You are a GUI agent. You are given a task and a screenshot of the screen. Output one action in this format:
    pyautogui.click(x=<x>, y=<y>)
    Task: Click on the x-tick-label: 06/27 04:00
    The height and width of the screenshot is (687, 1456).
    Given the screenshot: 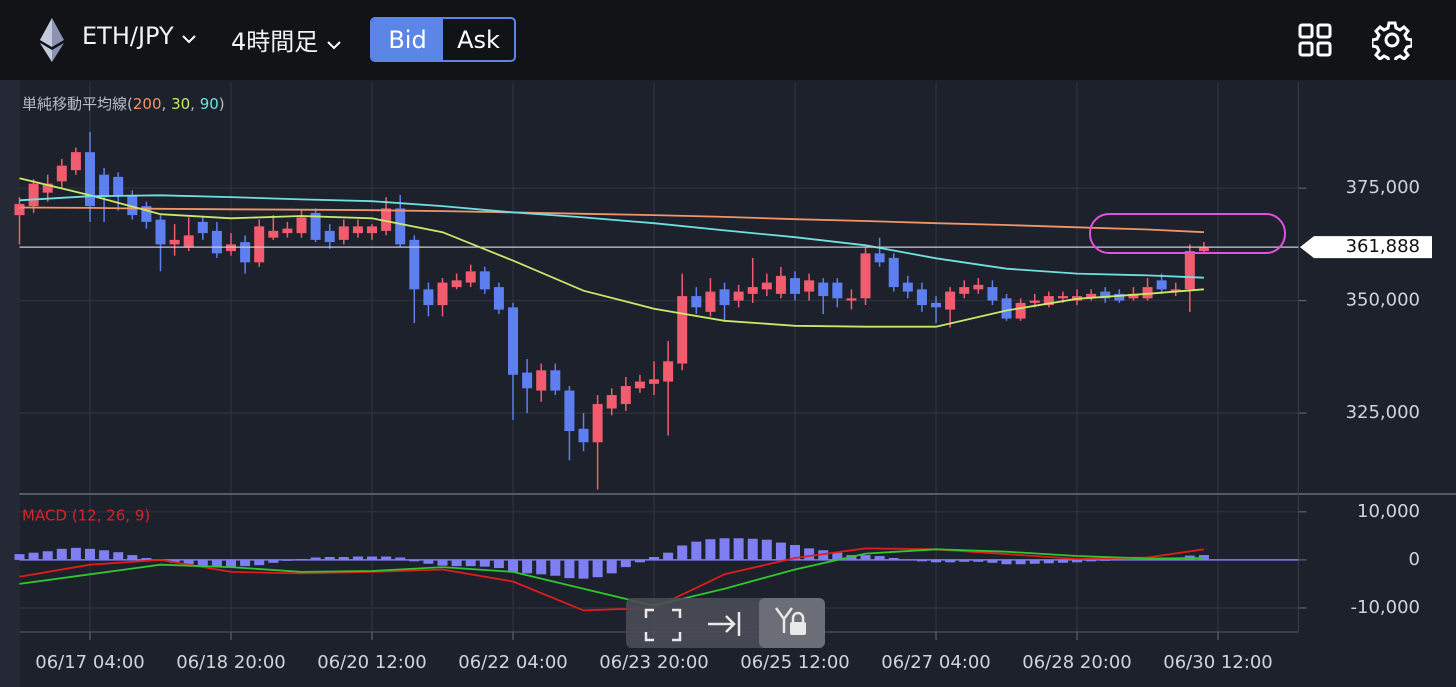 What is the action you would take?
    pyautogui.click(x=935, y=662)
    